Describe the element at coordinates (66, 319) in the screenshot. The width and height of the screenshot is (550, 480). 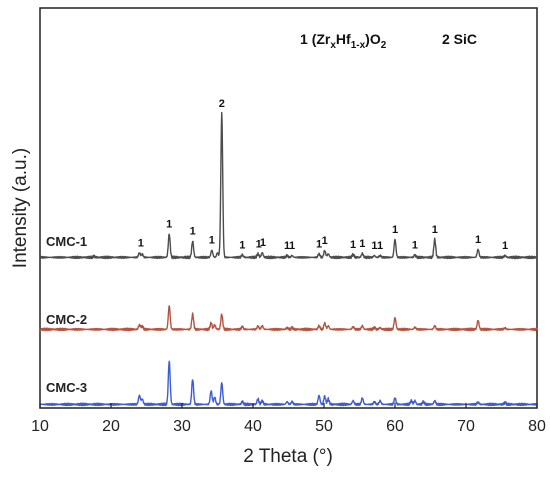
I see `series-label-cmc-2: CMC-2` at that location.